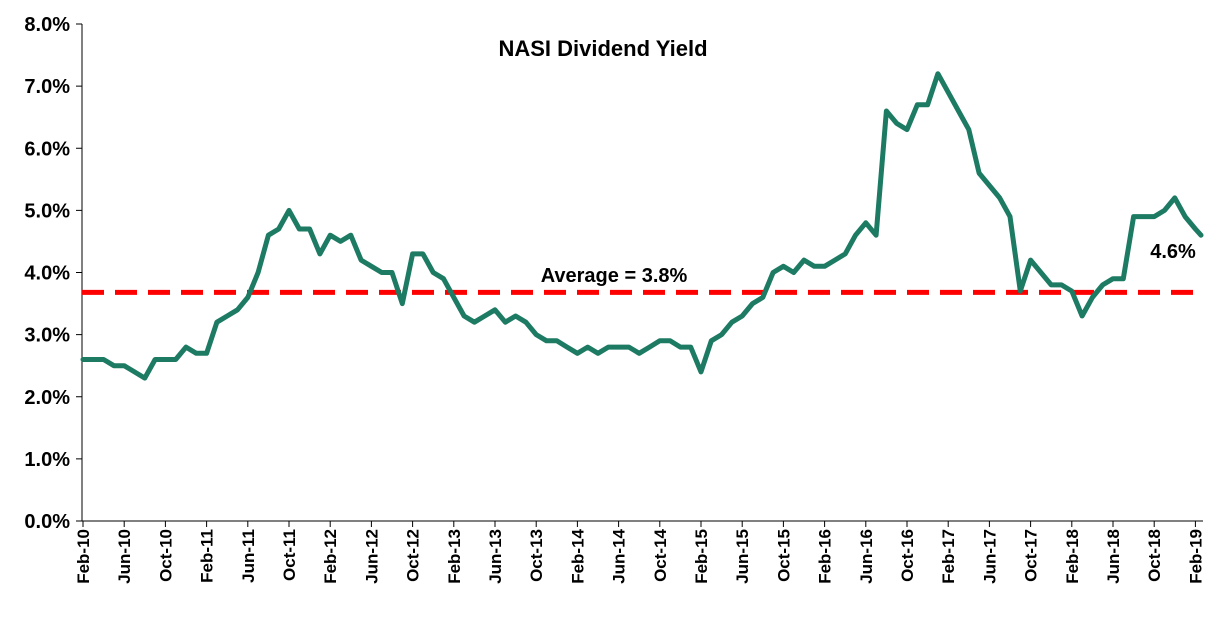  What do you see at coordinates (47, 336) in the screenshot?
I see `y-tick-label: 3.0%` at bounding box center [47, 336].